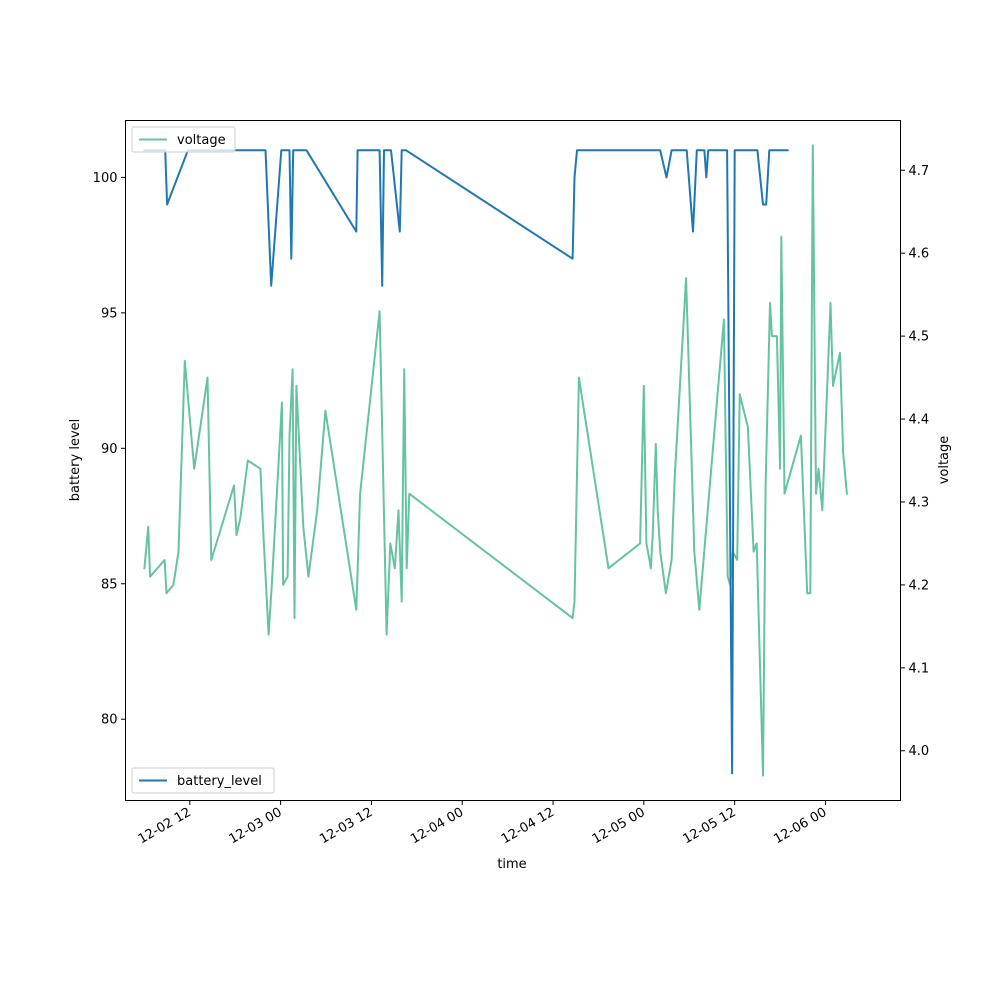 The height and width of the screenshot is (1000, 1000). Describe the element at coordinates (75, 460) in the screenshot. I see `y-axis-left-title: battery level` at that location.